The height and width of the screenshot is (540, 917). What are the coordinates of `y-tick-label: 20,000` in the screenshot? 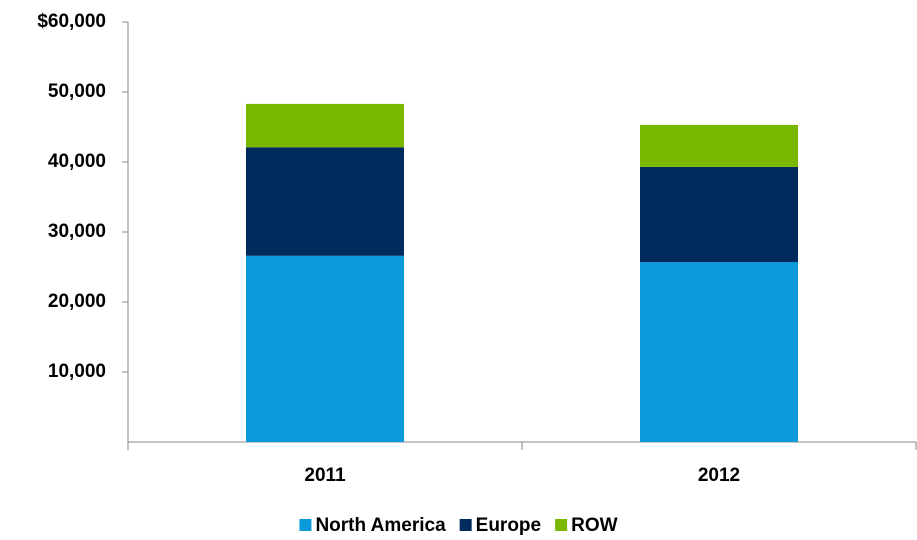 It's located at (77, 301).